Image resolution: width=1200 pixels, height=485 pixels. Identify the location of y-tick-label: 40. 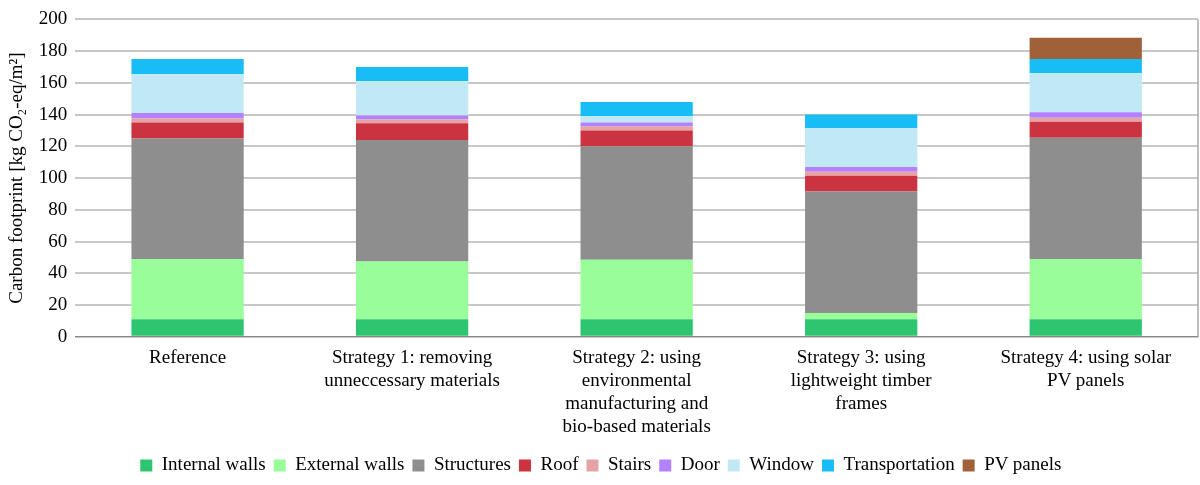
(58, 272).